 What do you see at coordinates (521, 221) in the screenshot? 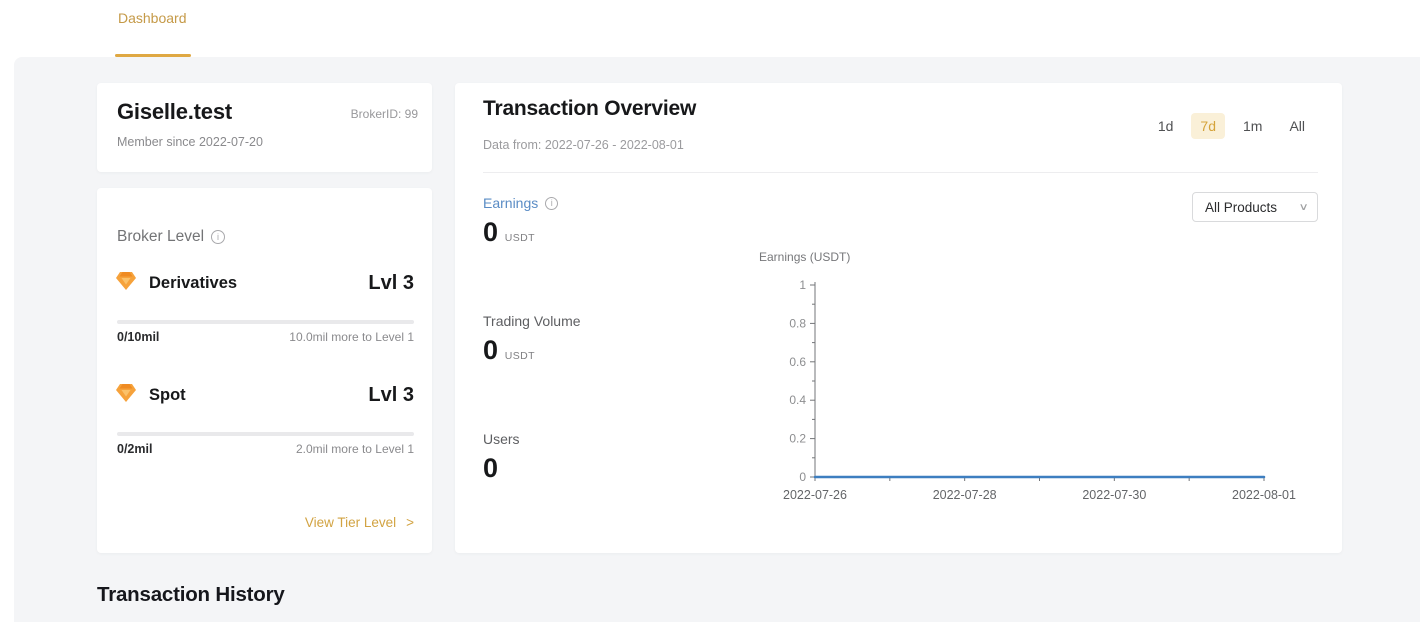
I see `metric-earnings: Earnings i 0 USDT` at bounding box center [521, 221].